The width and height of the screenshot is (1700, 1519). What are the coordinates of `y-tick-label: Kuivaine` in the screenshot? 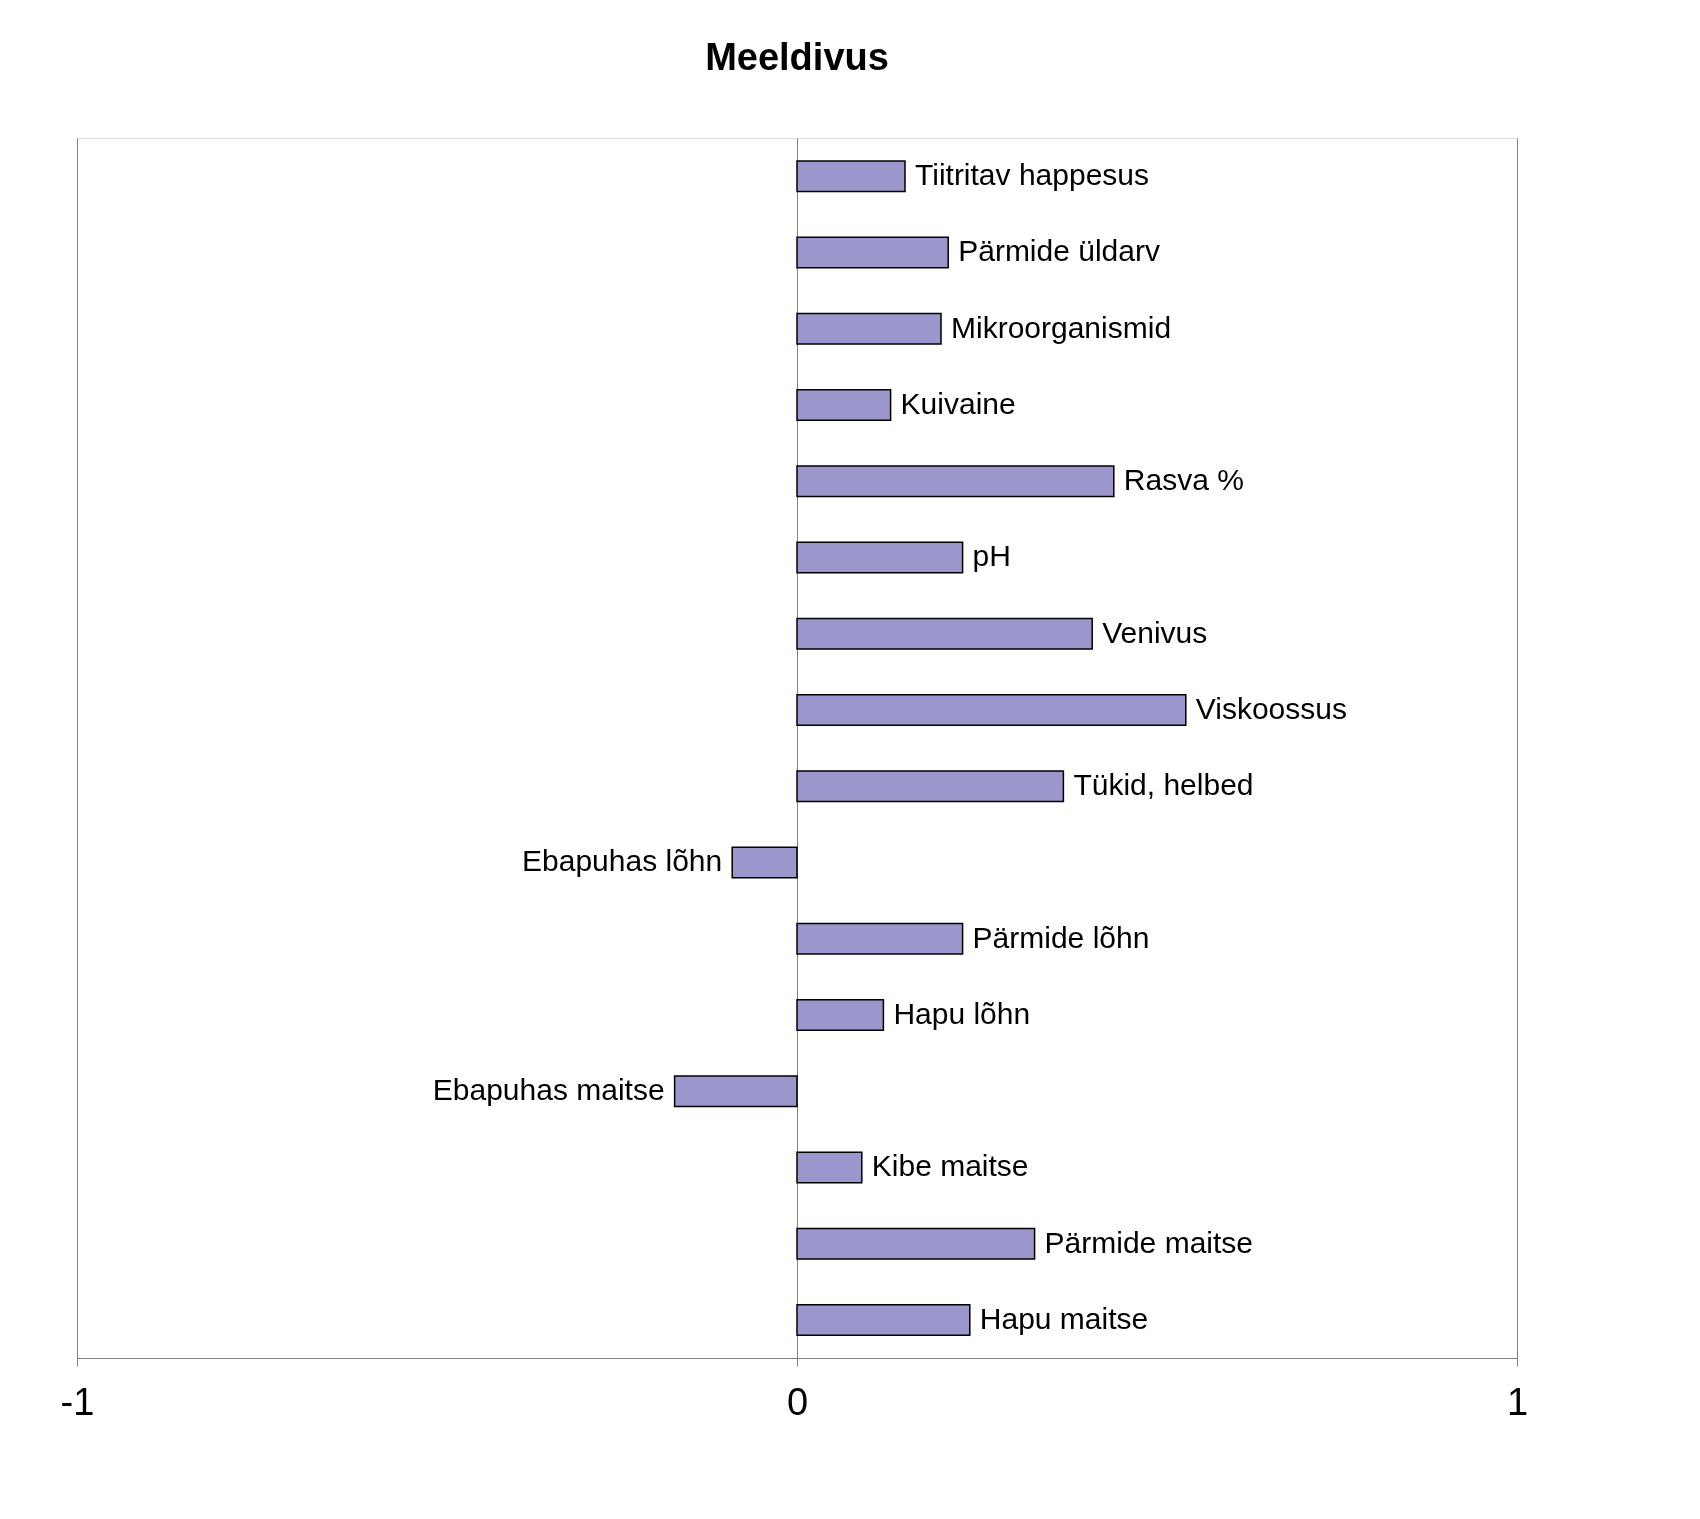 It's located at (958, 403).